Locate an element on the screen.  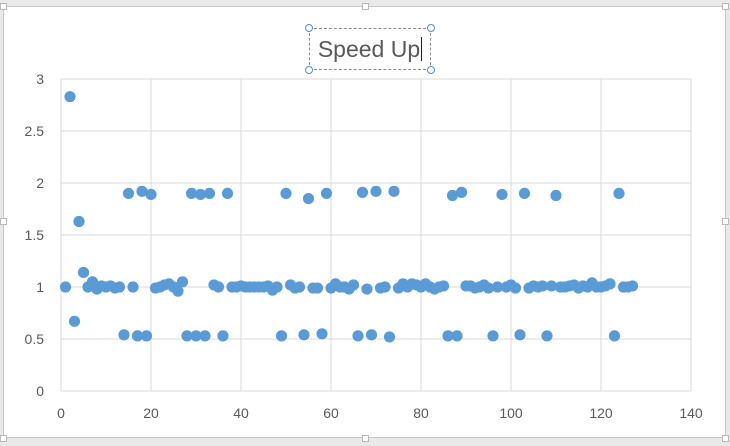
resize-handle-top-left is located at coordinates (309, 28).